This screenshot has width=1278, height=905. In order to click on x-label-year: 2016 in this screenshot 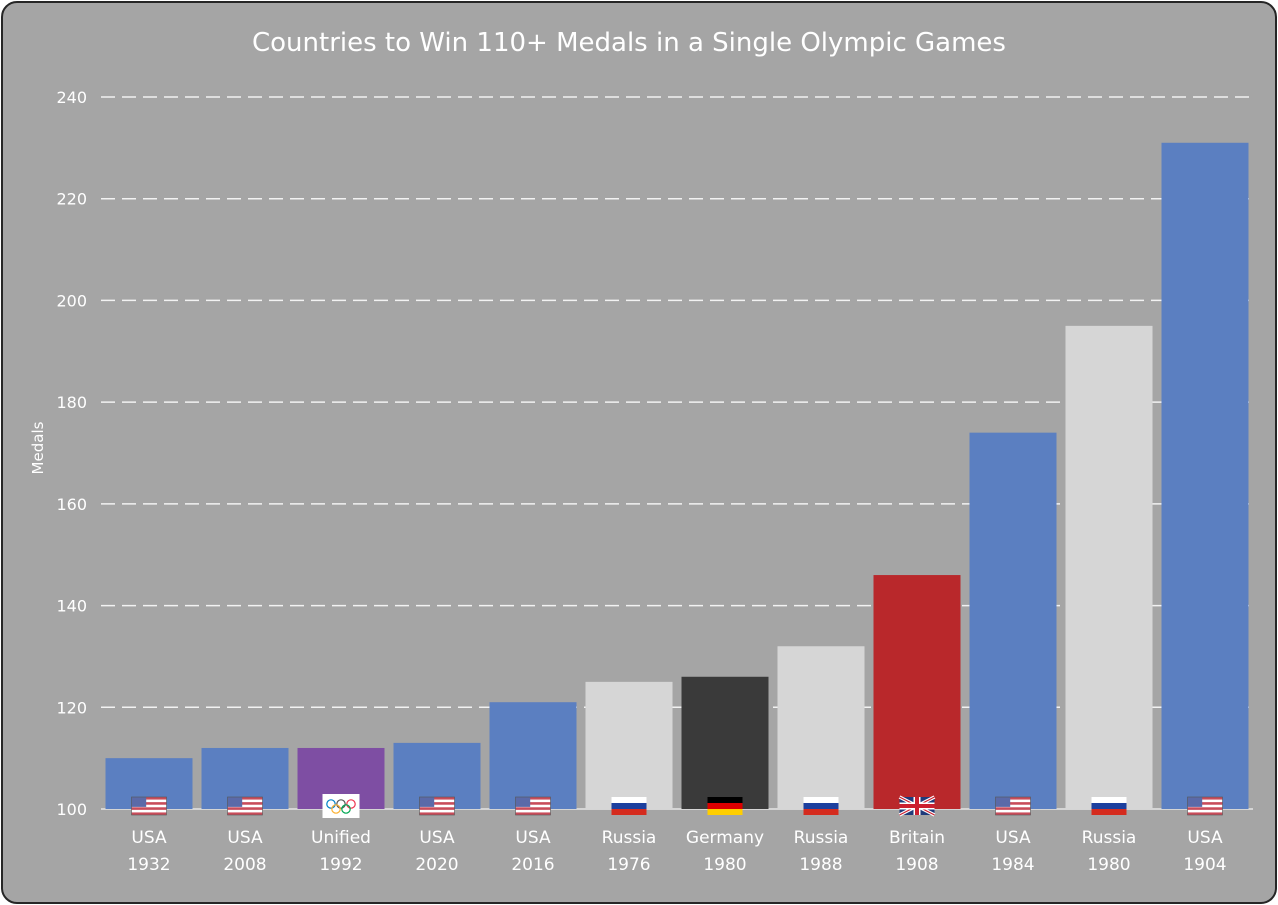, I will do `click(532, 865)`.